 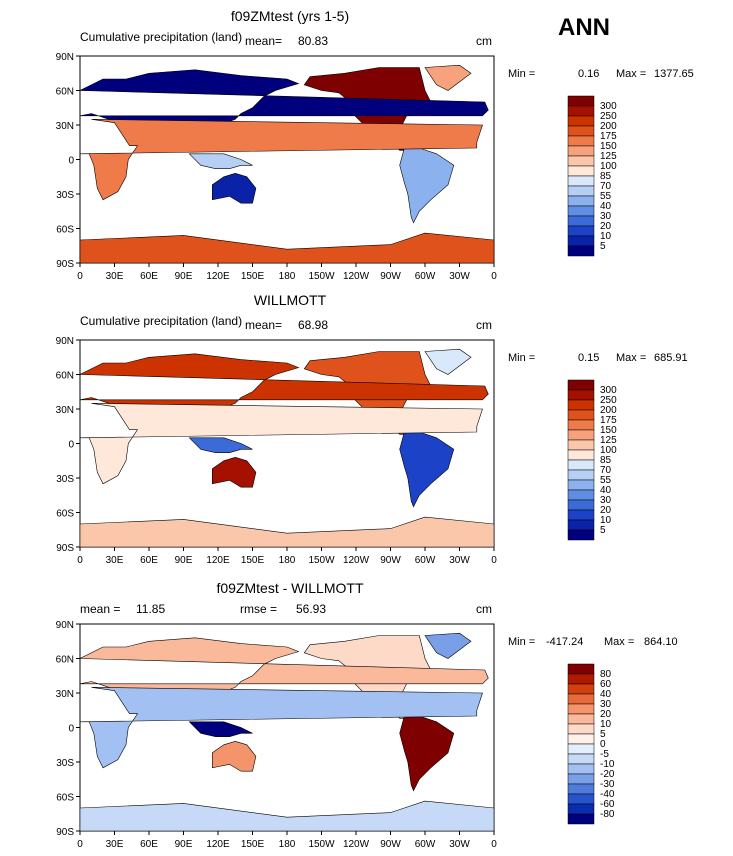 I want to click on min-value: 0.15, so click(x=589, y=358).